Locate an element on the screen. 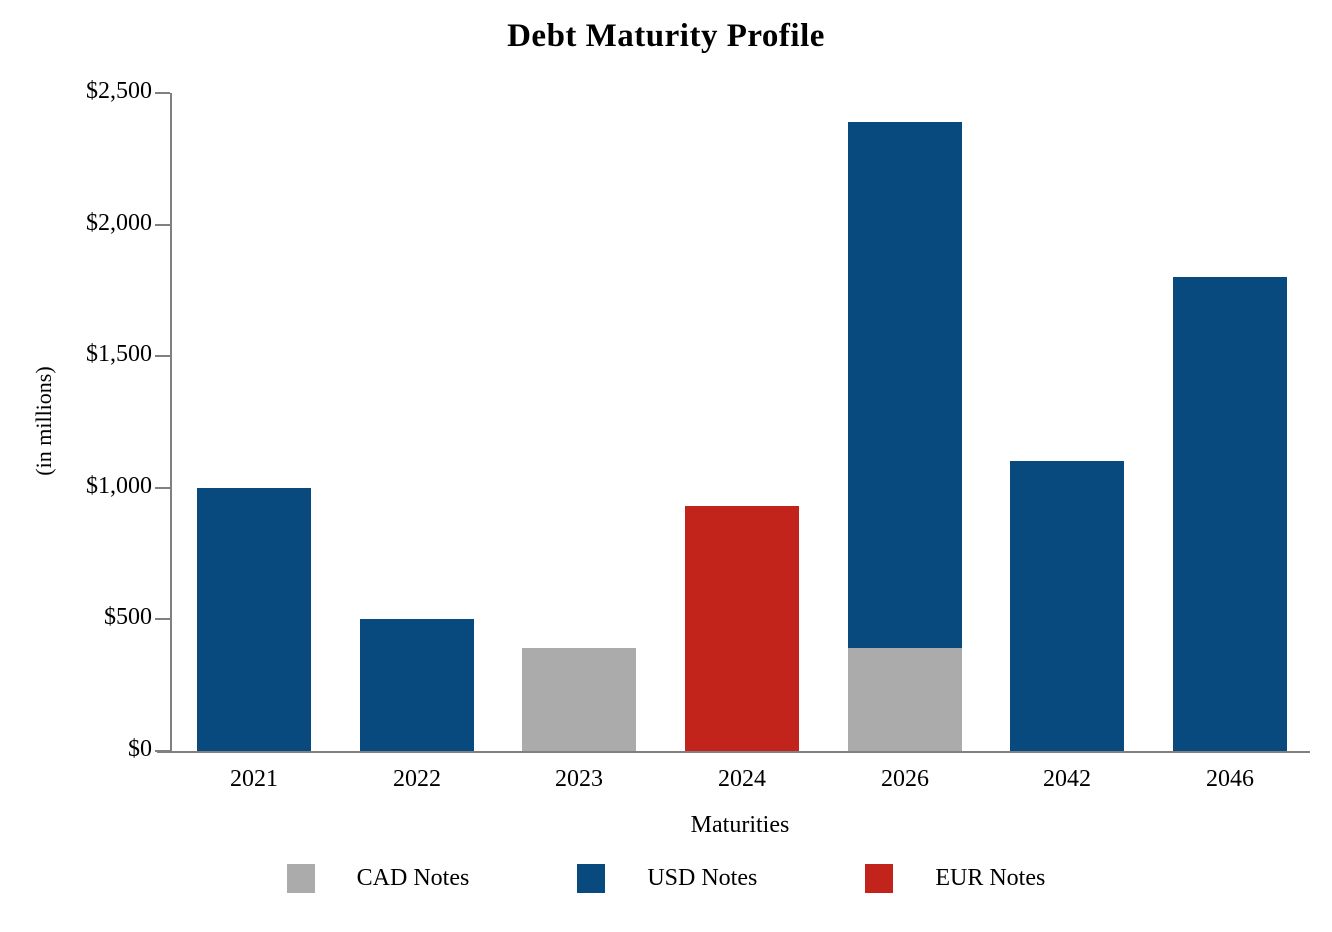  x-tick-label-2046: 2046 is located at coordinates (1230, 779).